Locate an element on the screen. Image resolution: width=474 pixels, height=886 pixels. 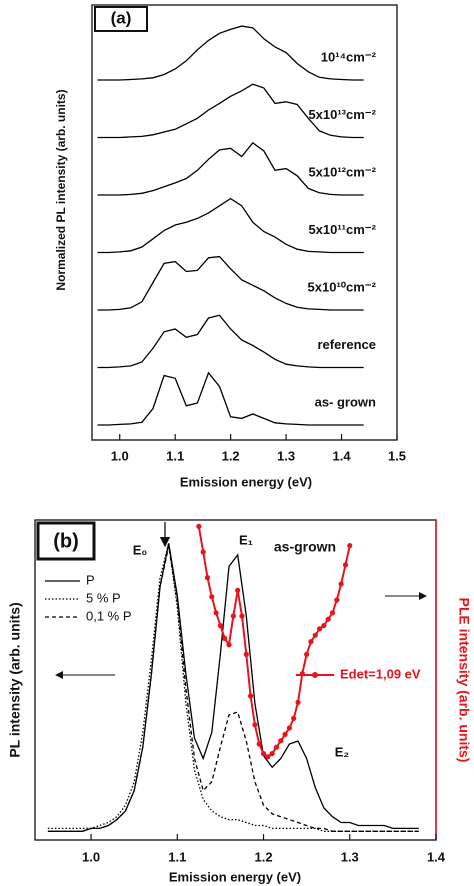
annotation: as-grown is located at coordinates (305, 547).